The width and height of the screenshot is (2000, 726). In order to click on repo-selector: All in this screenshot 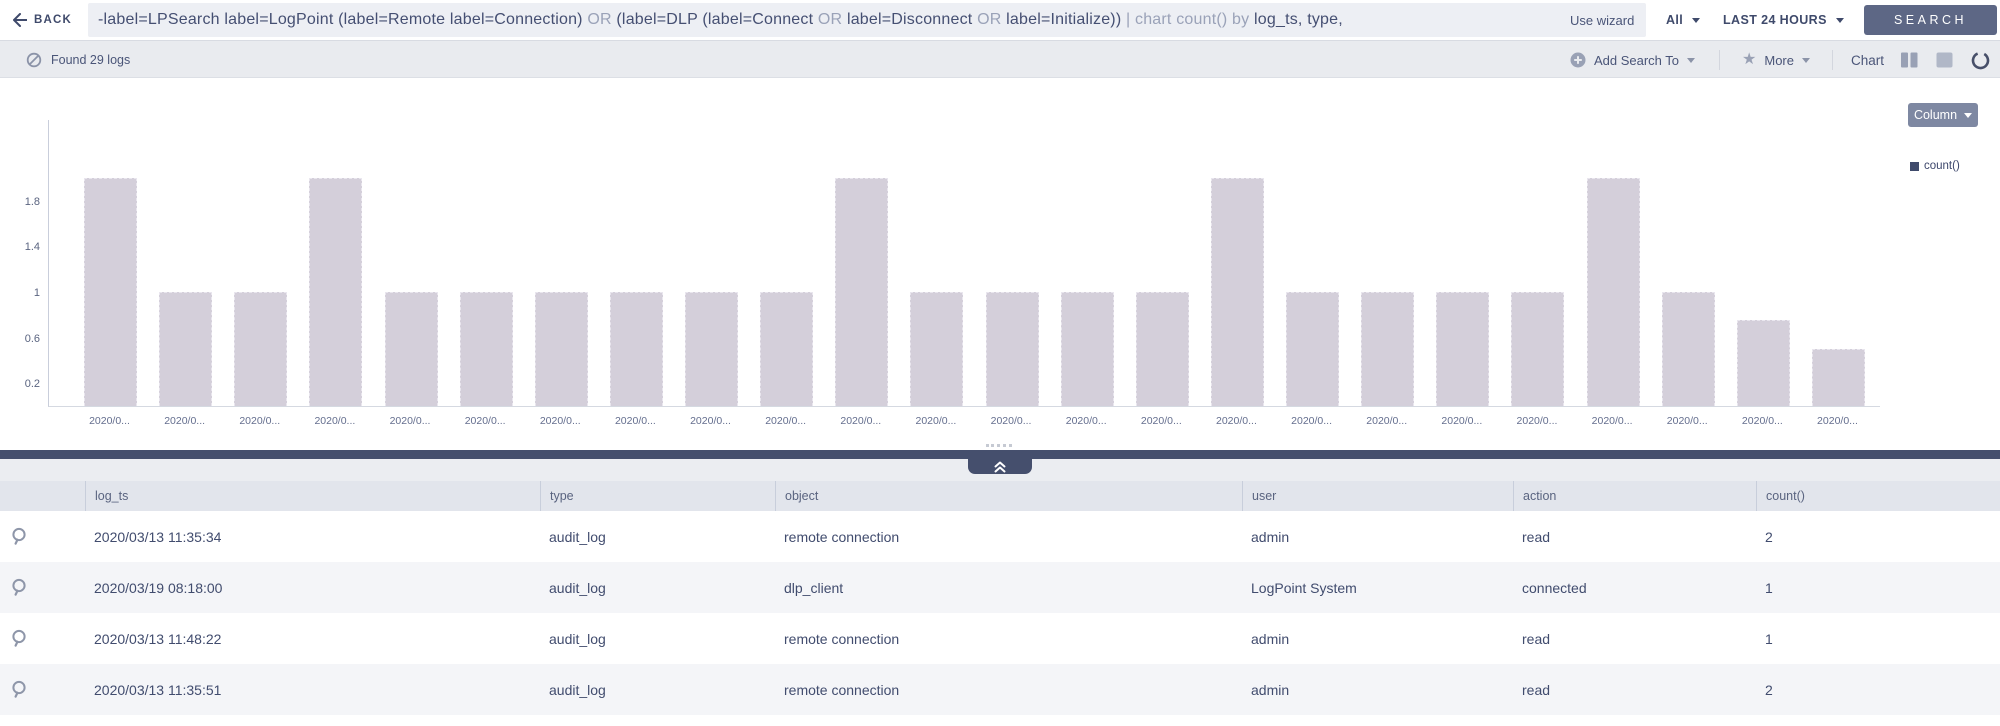, I will do `click(1683, 20)`.